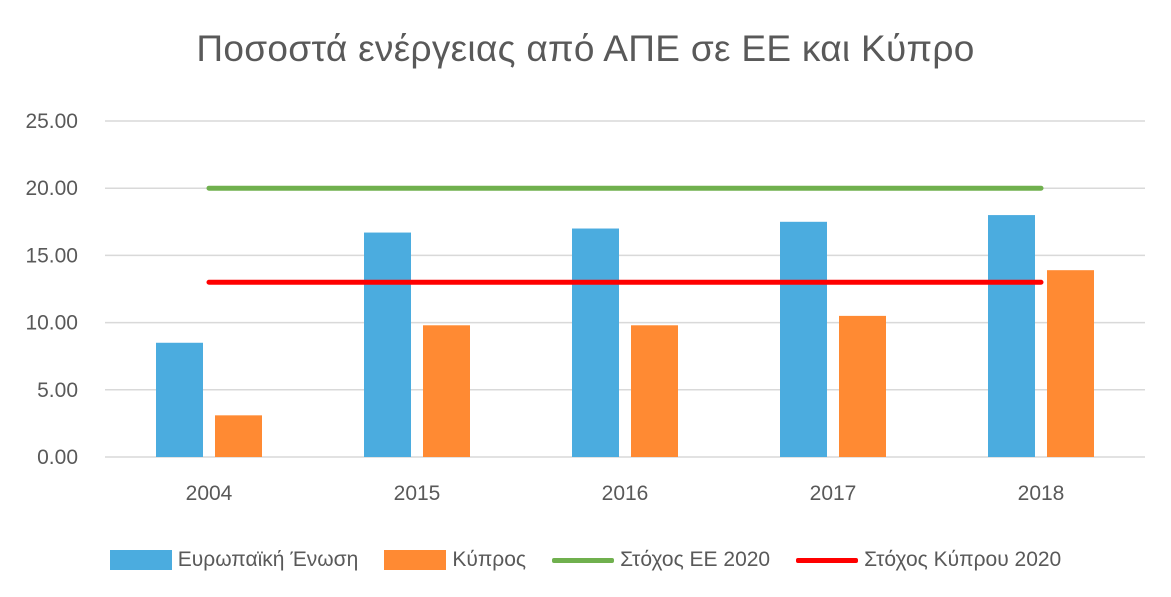 This screenshot has width=1171, height=597. I want to click on x-tick-label-0: 2004, so click(209, 493).